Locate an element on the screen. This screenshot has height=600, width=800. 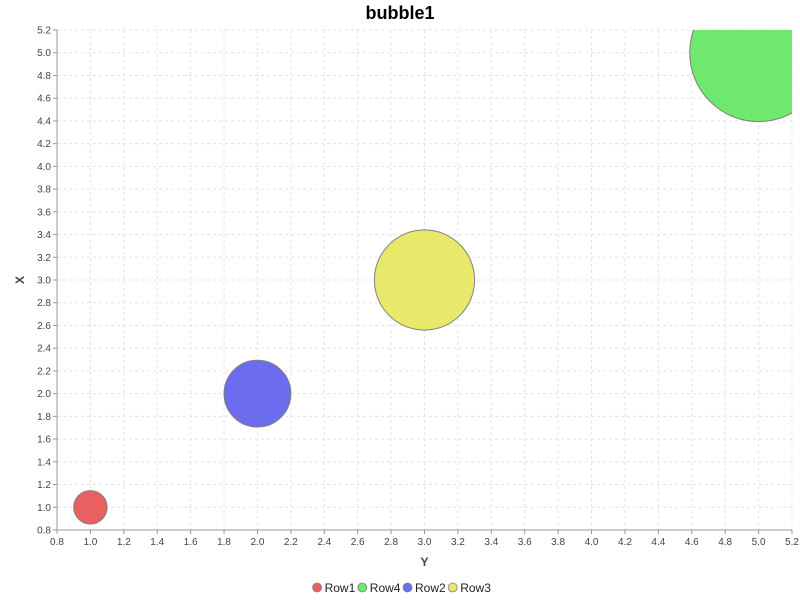
y-tick-label: 1.6 is located at coordinates (44, 440).